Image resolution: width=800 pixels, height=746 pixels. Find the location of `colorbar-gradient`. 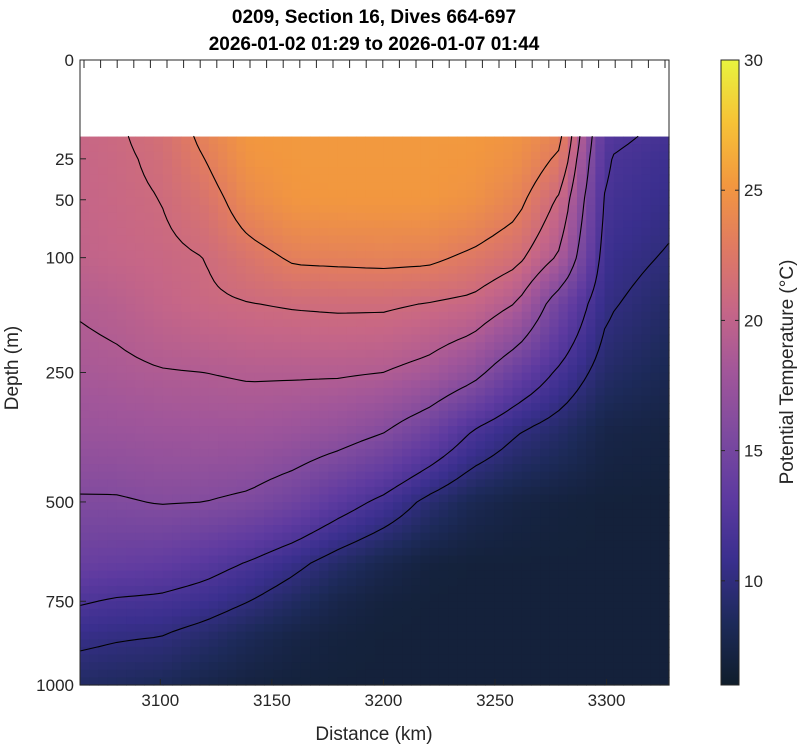

colorbar-gradient is located at coordinates (730, 372).